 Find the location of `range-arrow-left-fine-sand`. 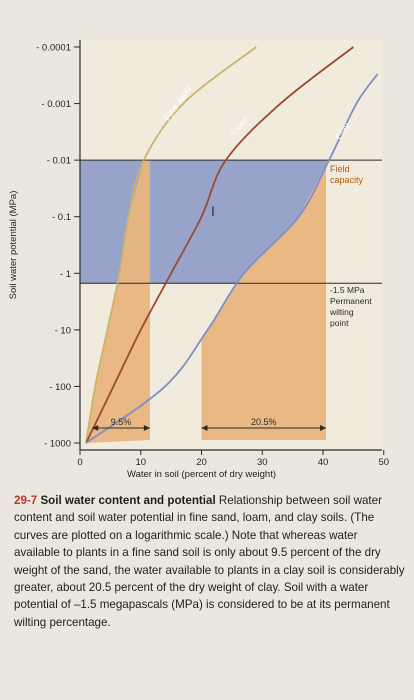

range-arrow-left-fine-sand is located at coordinates (95, 428).